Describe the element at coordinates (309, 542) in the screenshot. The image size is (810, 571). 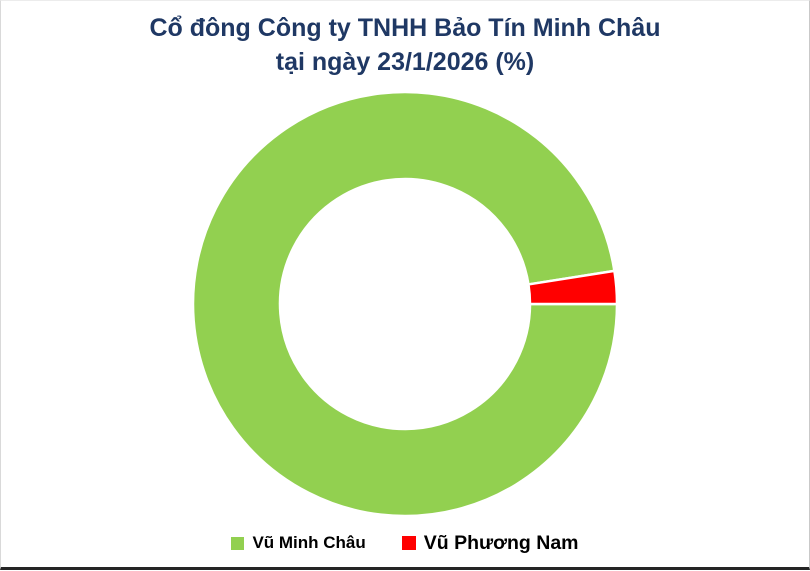
I see `legend-label: Vũ Minh Châu` at that location.